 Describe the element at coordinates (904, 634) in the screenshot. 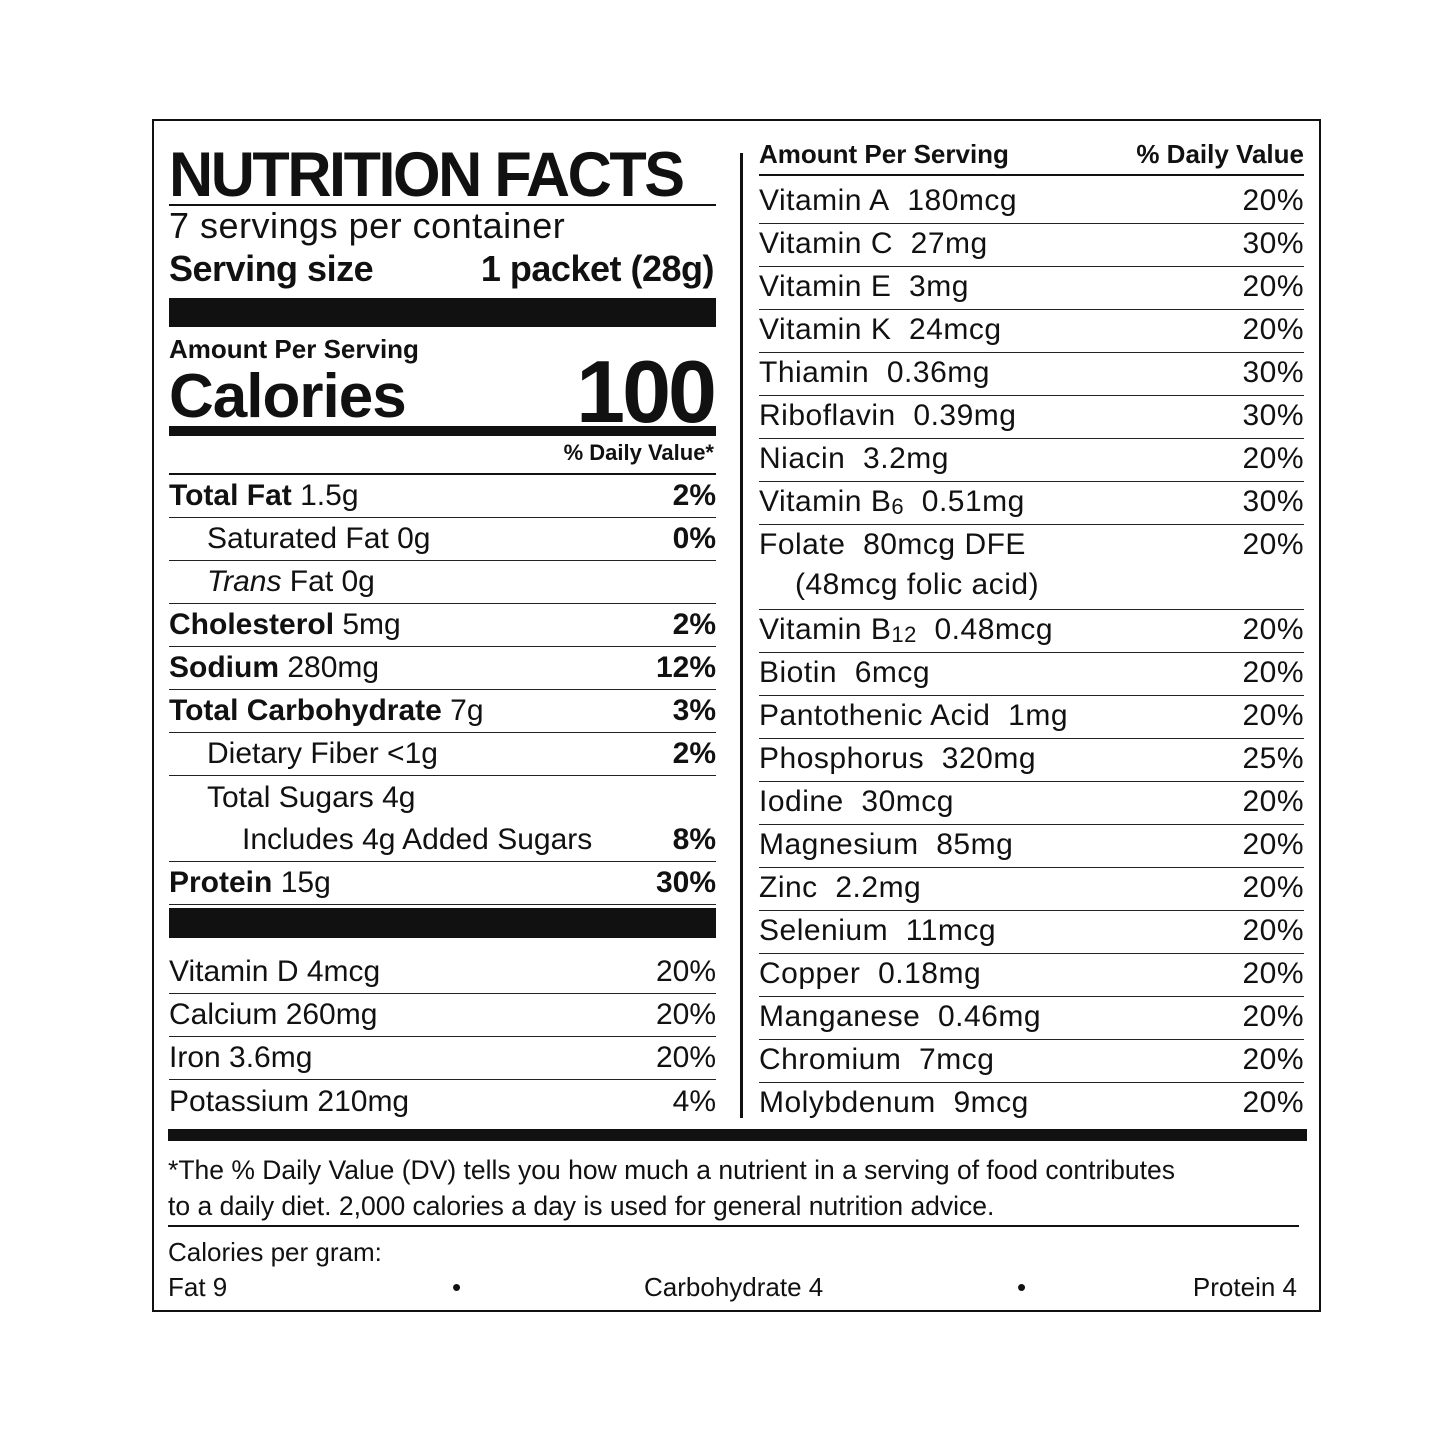

I see `vitamin-subscript: 12` at that location.